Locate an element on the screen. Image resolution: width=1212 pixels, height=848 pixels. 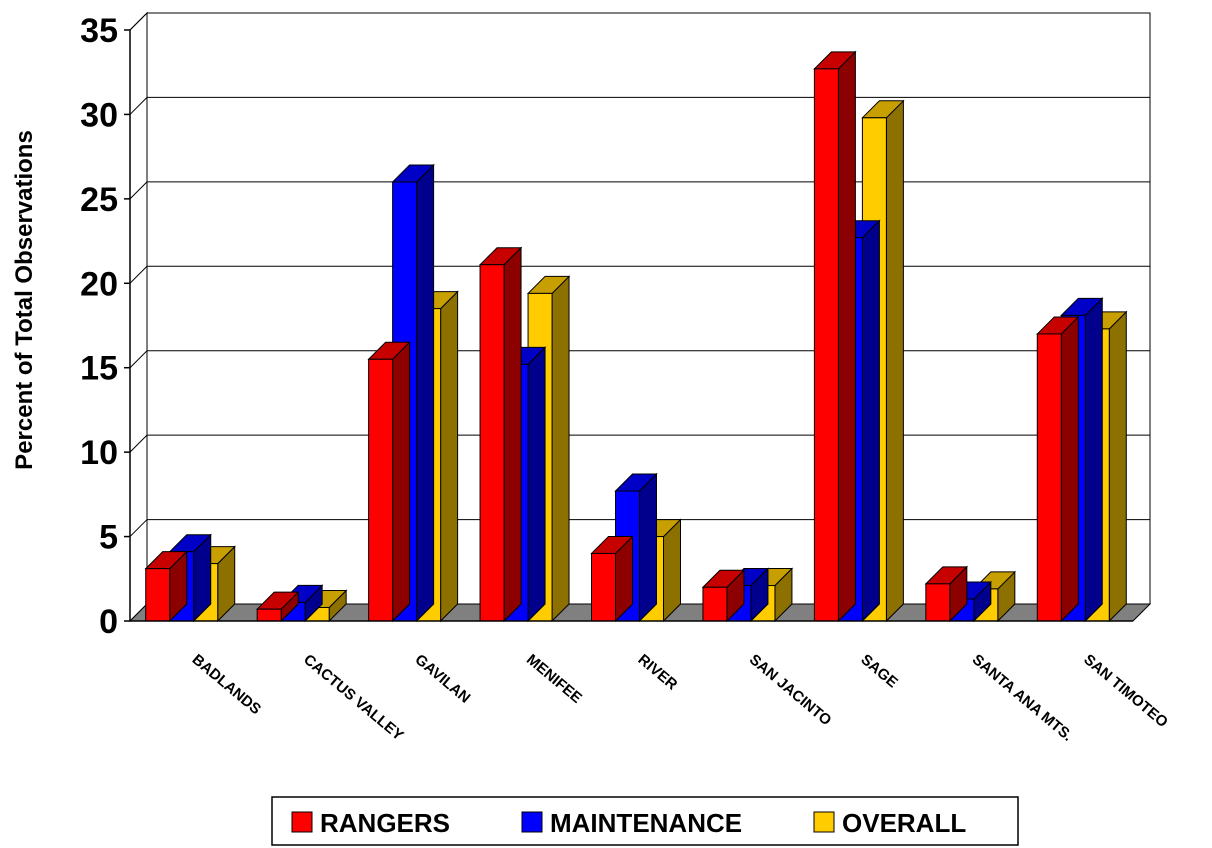
bar-rangers-cactus-valley is located at coordinates (277, 606).